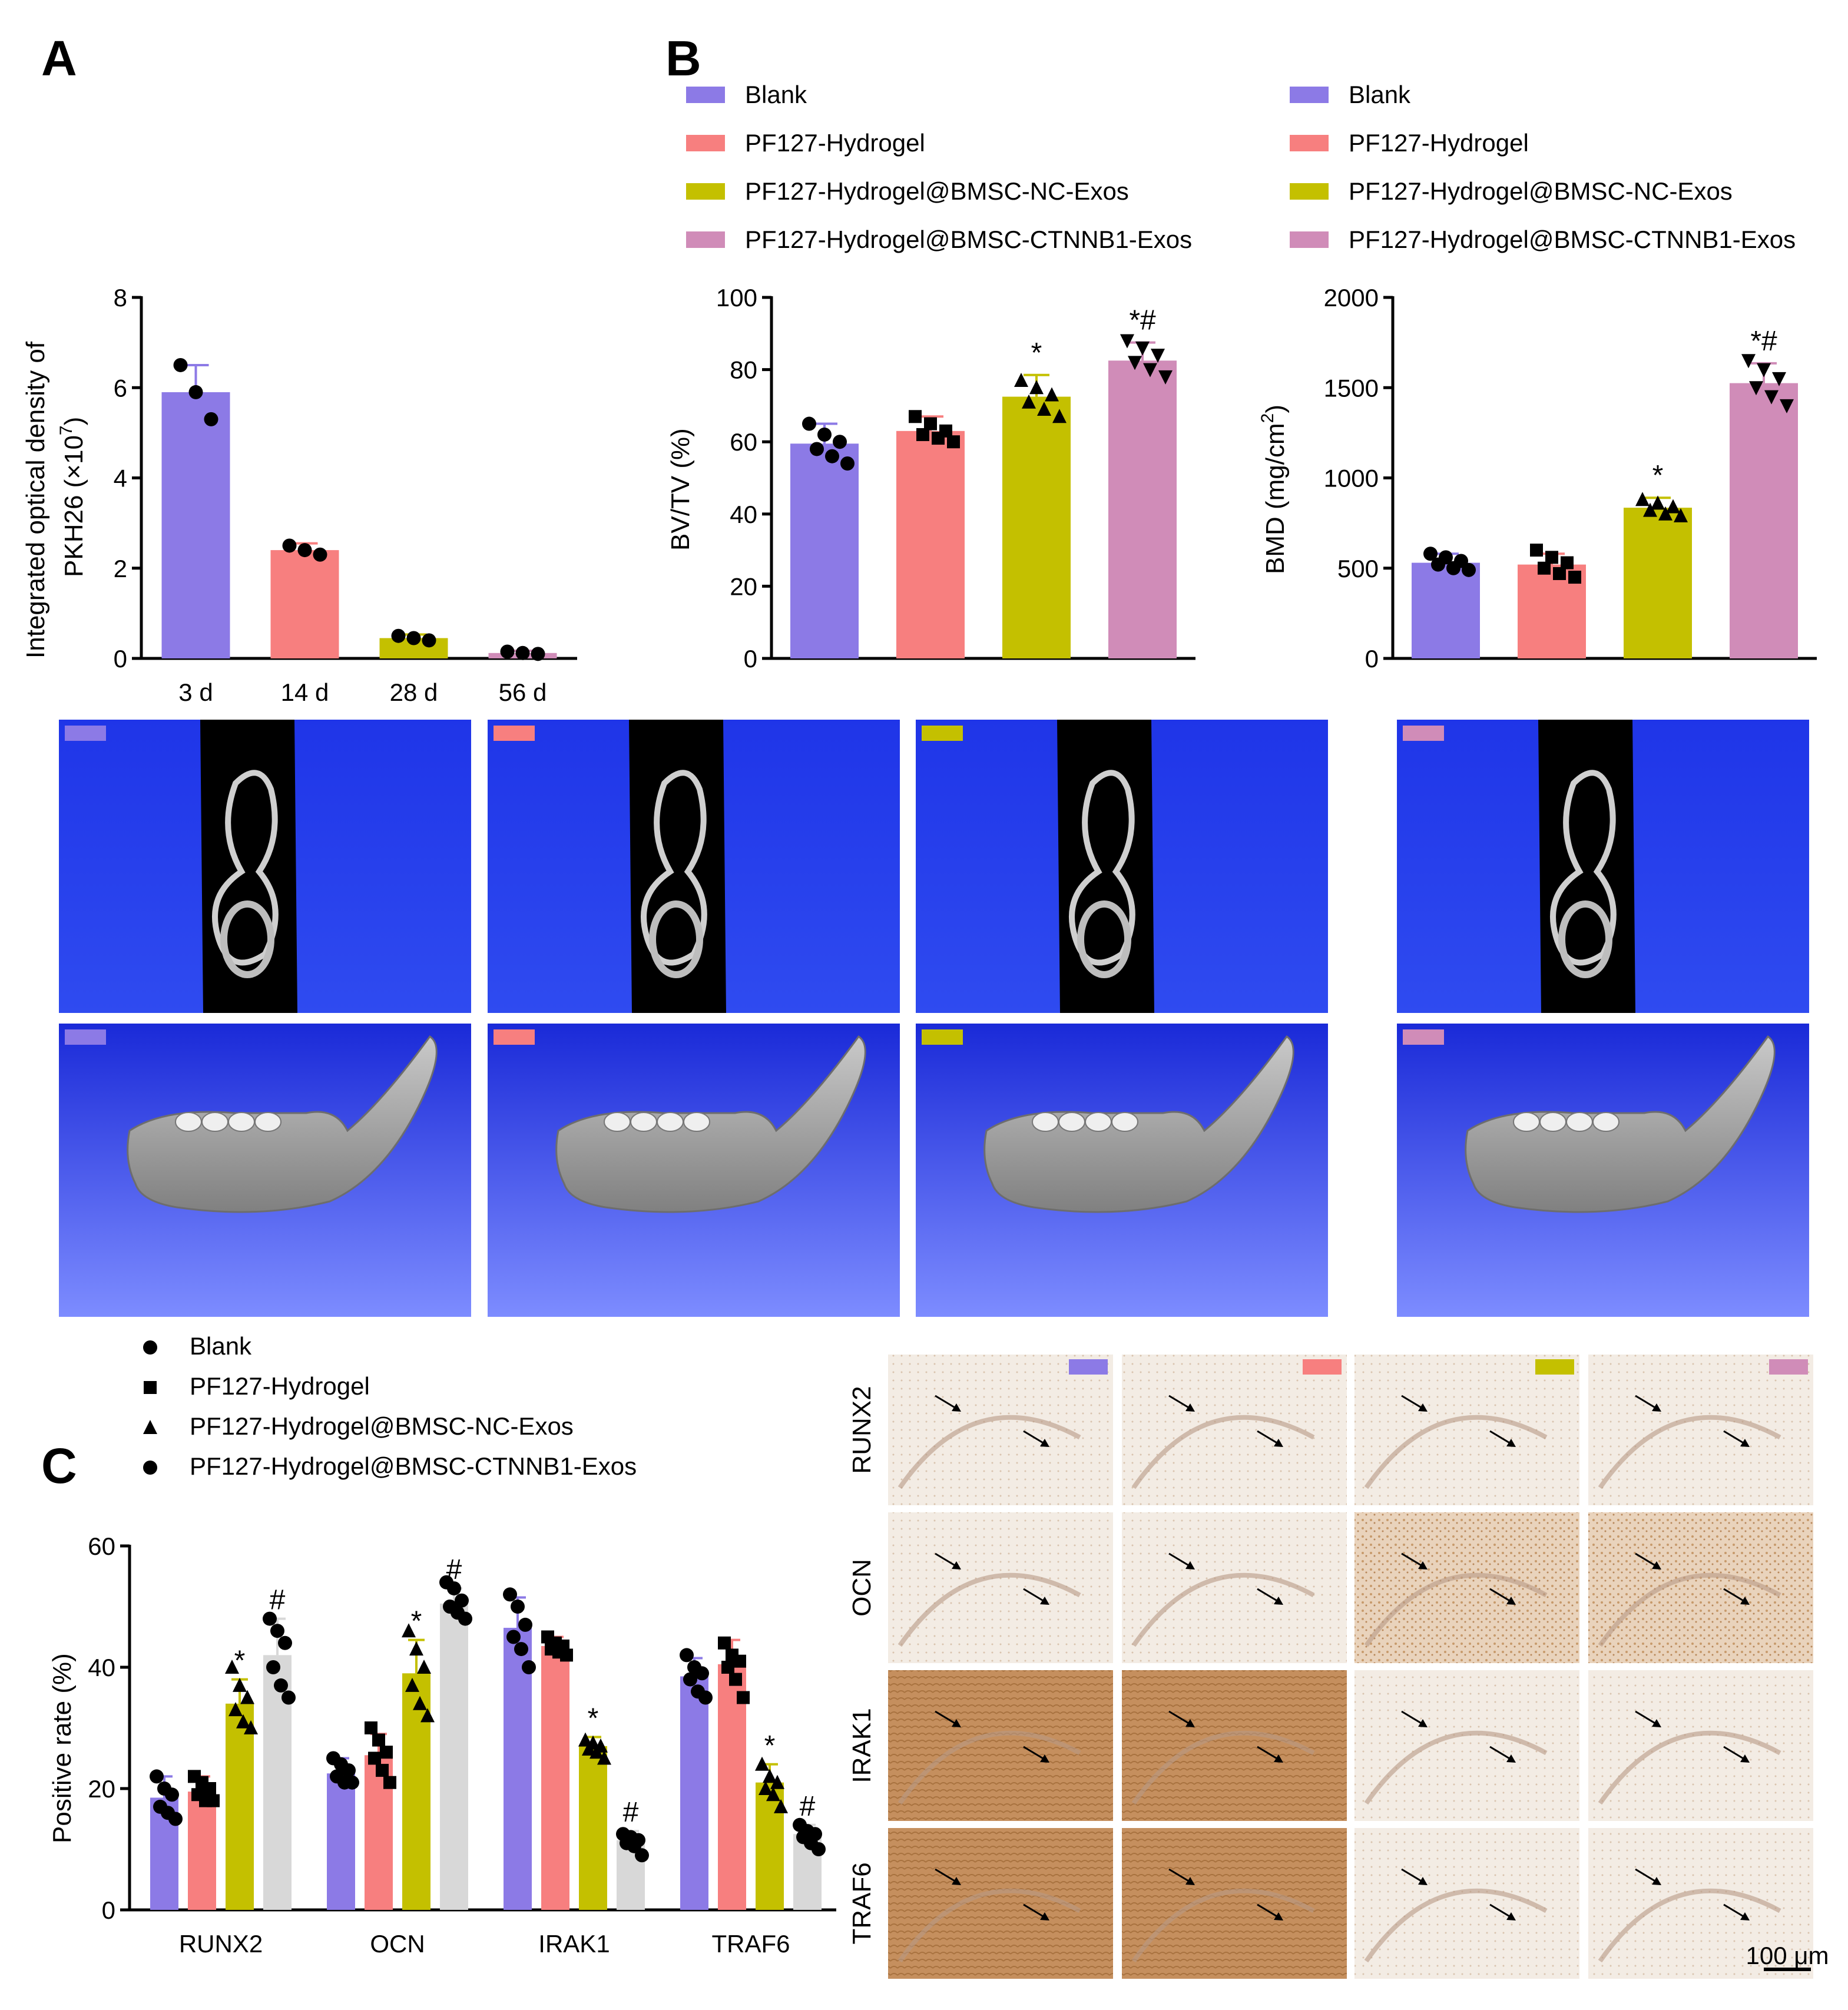 The width and height of the screenshot is (1848, 2010). What do you see at coordinates (221, 1944) in the screenshot?
I see `x-tick-label: RUNX2` at bounding box center [221, 1944].